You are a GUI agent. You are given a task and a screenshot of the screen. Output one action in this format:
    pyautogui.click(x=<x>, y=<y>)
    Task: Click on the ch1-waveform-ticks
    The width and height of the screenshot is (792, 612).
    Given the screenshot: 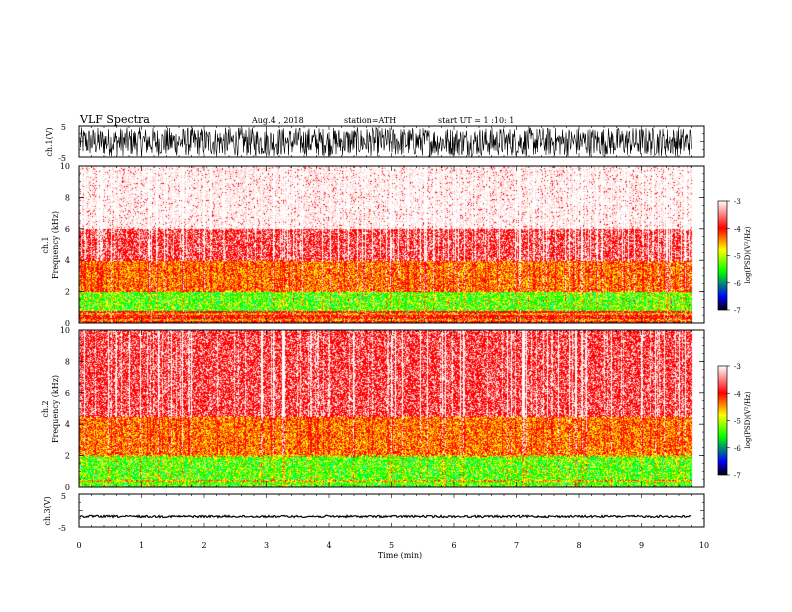 What is the action you would take?
    pyautogui.click(x=391, y=141)
    